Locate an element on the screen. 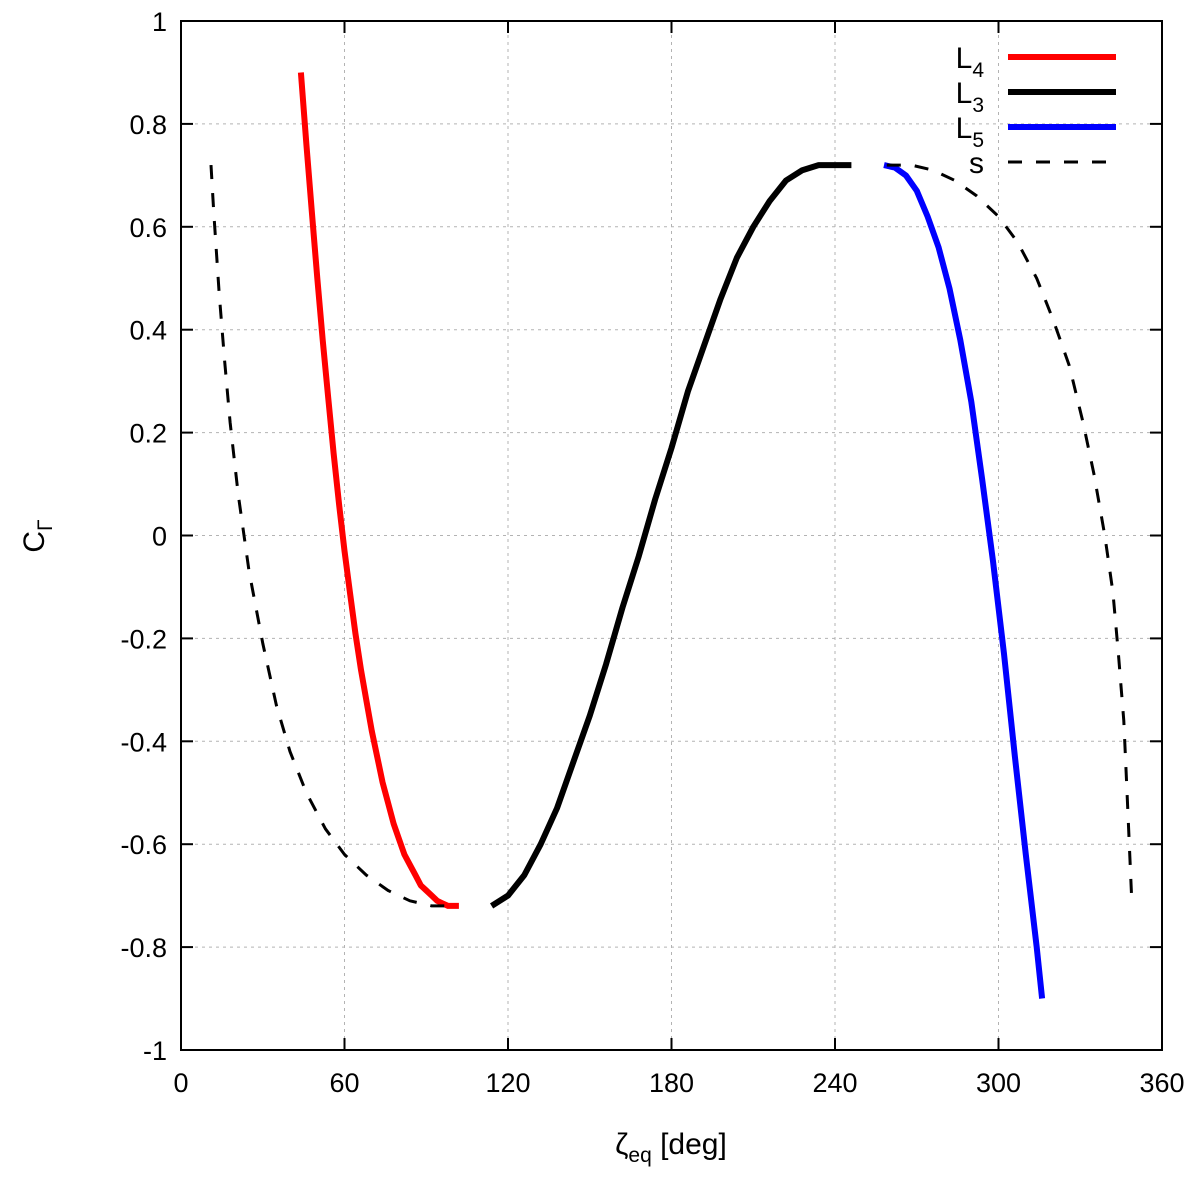 The width and height of the screenshot is (1200, 1179). legend-label-sub: 4 is located at coordinates (978, 70).